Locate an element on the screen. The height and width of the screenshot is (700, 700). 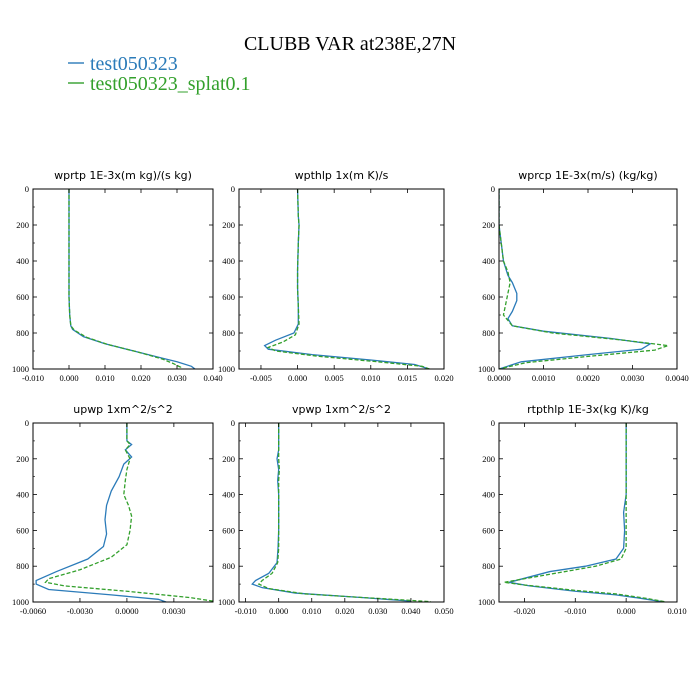
x-tick-label: 0.005 is located at coordinates (334, 378).